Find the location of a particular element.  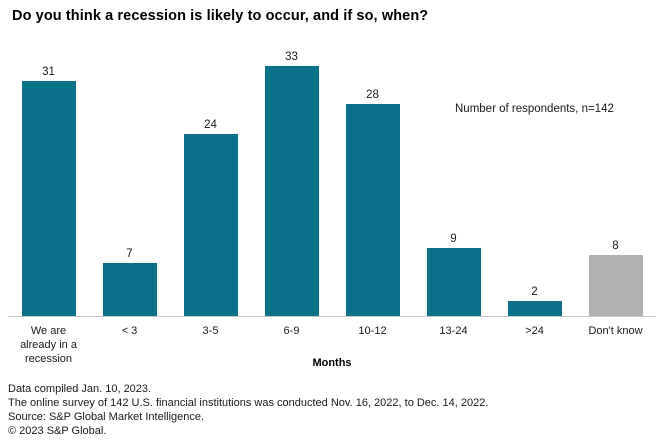

bar-value-label: 24 is located at coordinates (210, 125).